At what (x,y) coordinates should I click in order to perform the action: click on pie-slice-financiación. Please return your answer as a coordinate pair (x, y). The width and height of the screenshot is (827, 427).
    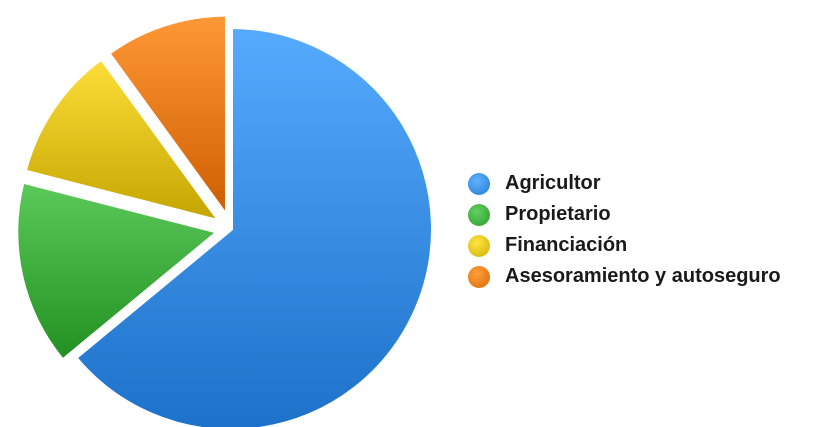
    Looking at the image, I should click on (122, 140).